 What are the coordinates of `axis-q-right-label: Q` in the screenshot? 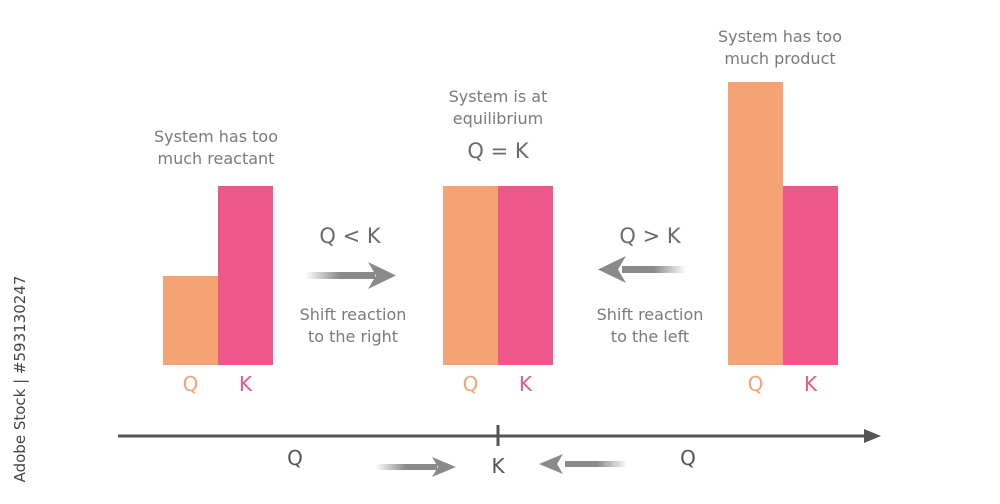 It's located at (688, 458).